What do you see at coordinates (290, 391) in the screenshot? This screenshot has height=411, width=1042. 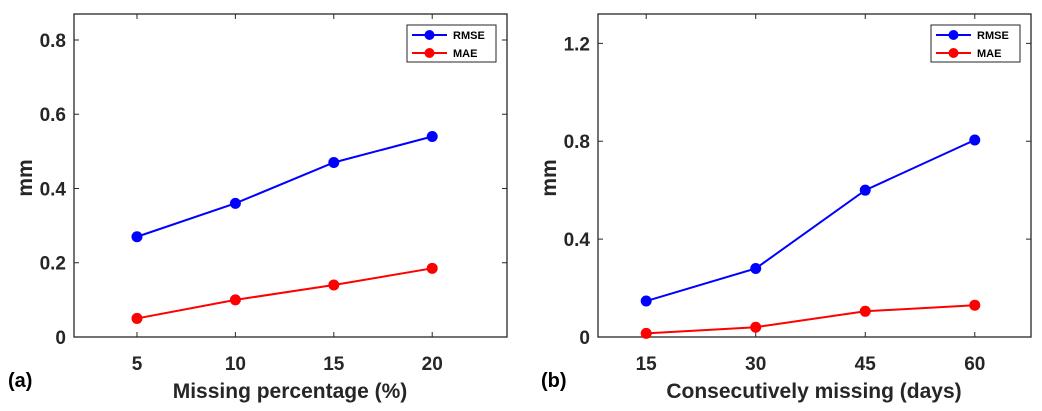 I see `x-axis-label: Missing percentage (%)` at bounding box center [290, 391].